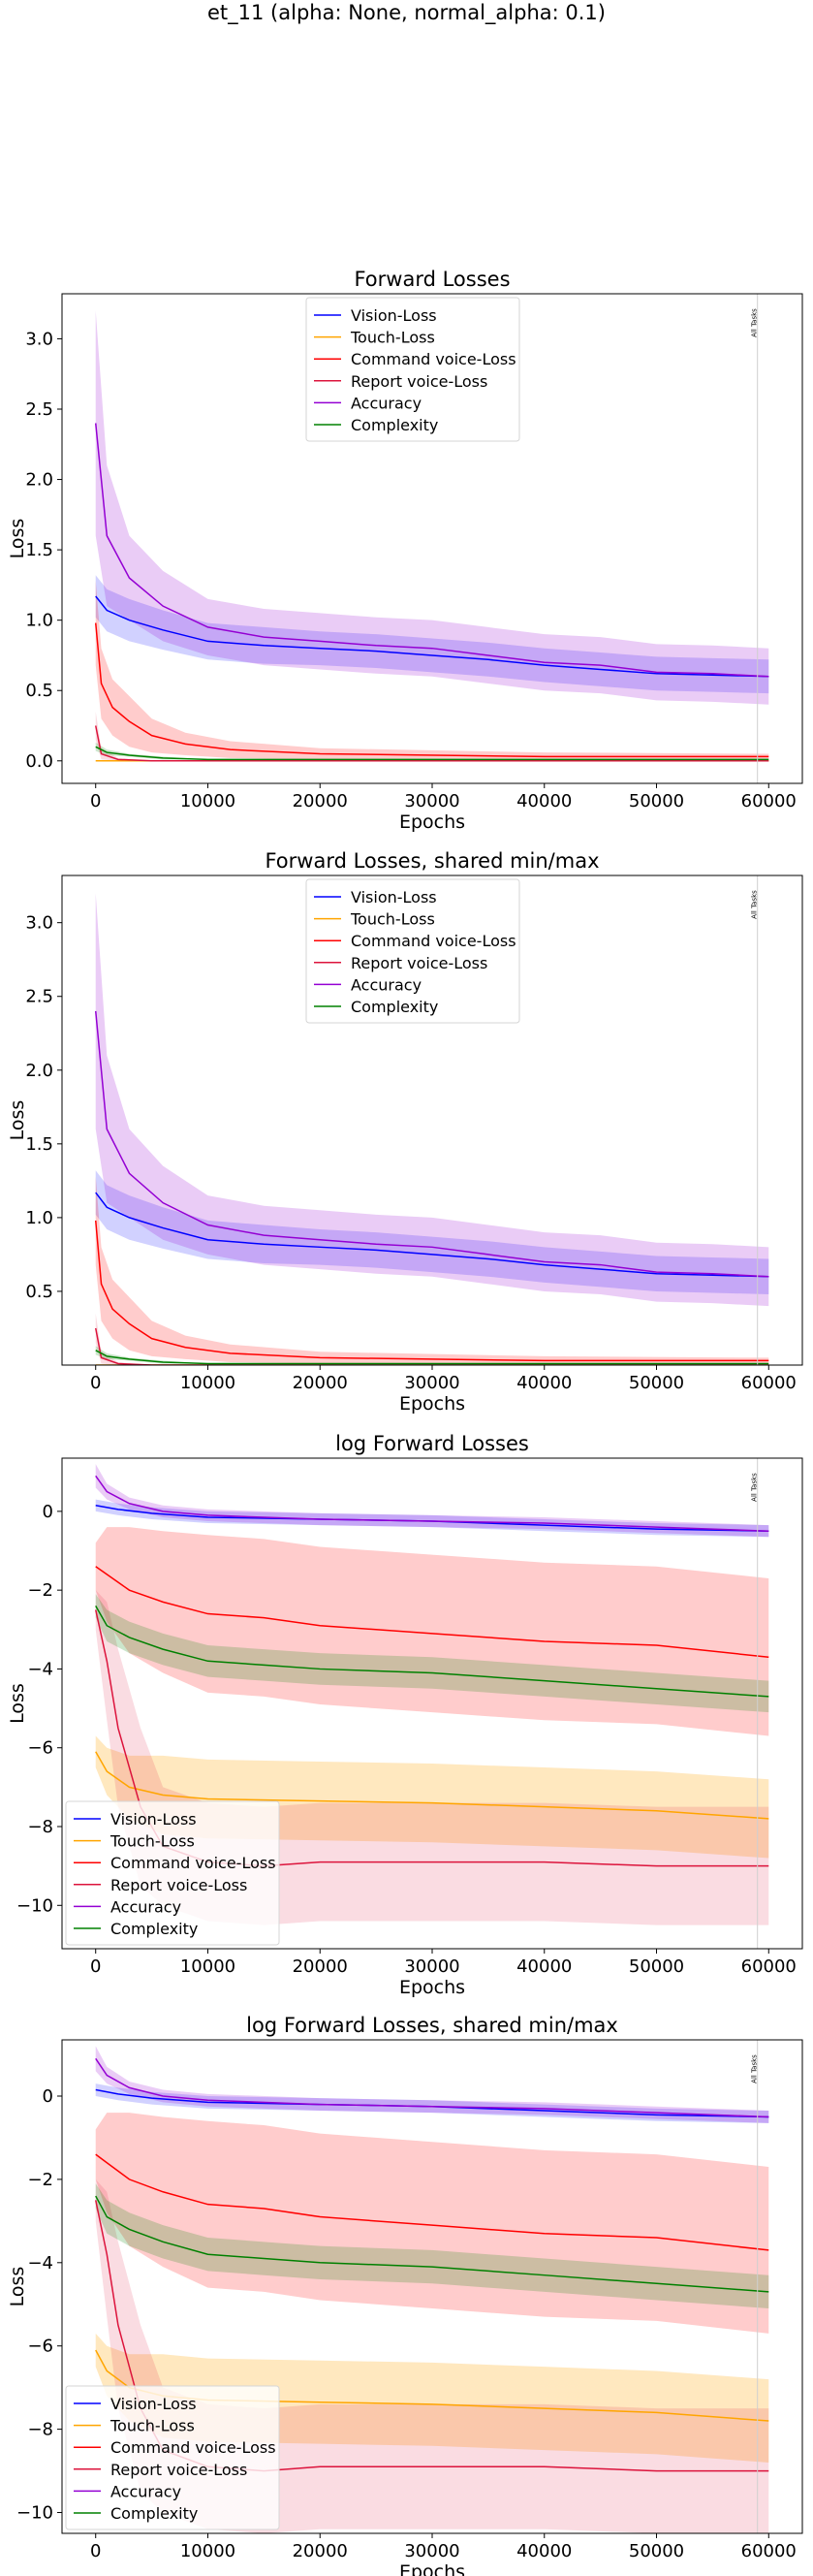 This screenshot has width=813, height=2576. Describe the element at coordinates (432, 634) in the screenshot. I see `band-vision-loss` at that location.